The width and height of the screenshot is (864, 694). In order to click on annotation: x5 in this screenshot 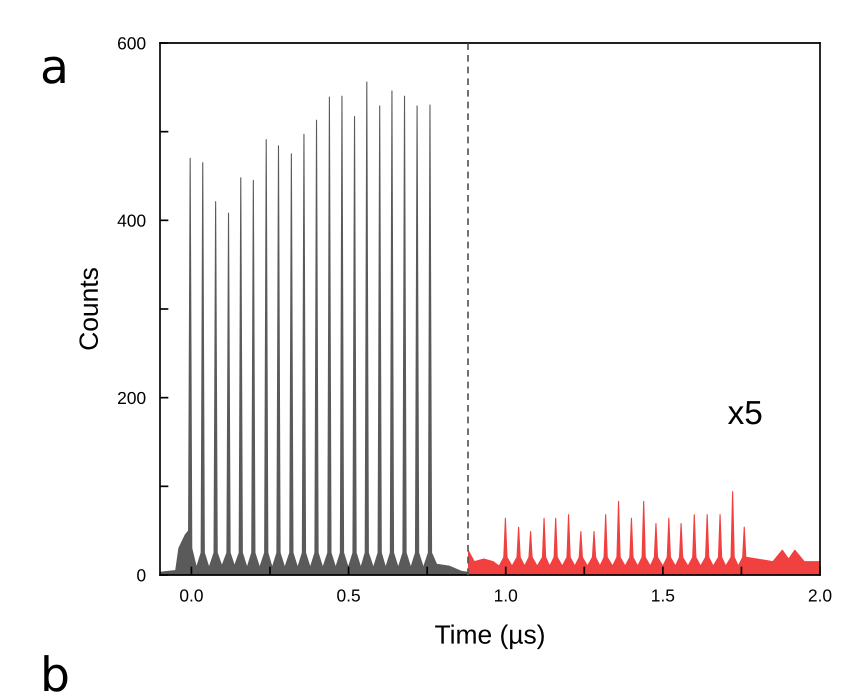, I will do `click(745, 412)`.